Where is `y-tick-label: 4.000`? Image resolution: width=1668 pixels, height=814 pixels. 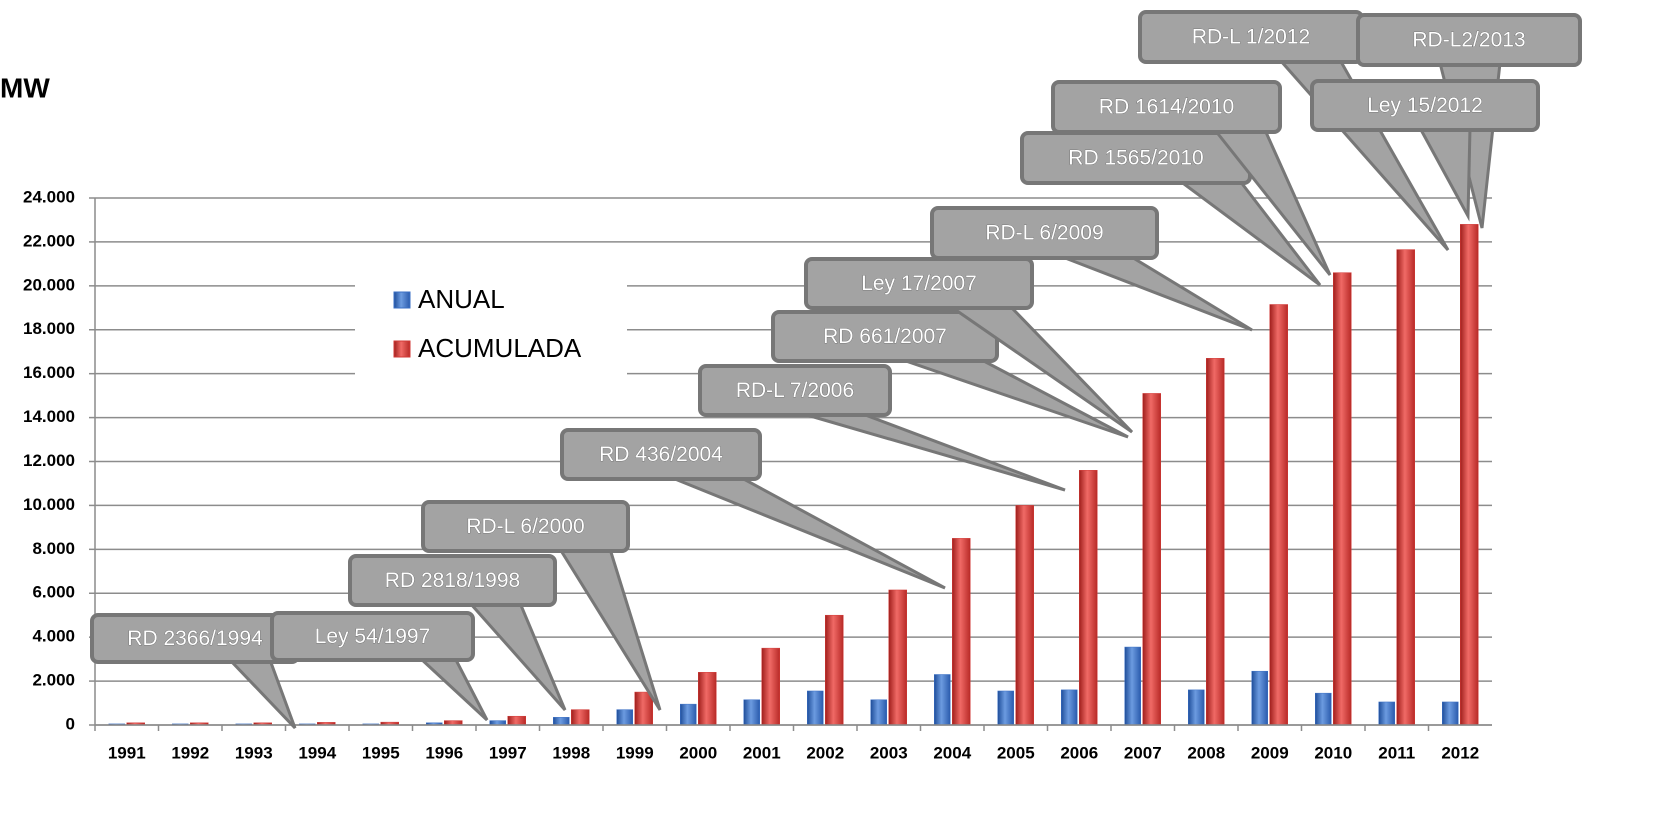 y-tick-label: 4.000 is located at coordinates (53, 636).